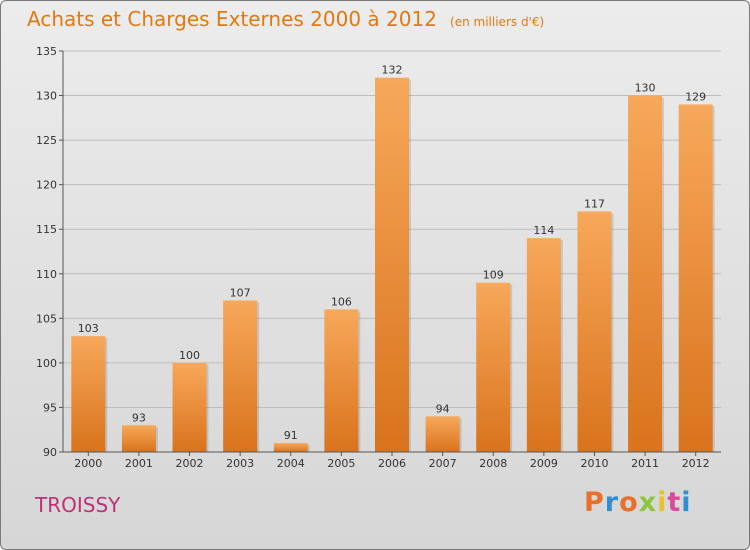  I want to click on x-tick-label: 2004, so click(291, 463).